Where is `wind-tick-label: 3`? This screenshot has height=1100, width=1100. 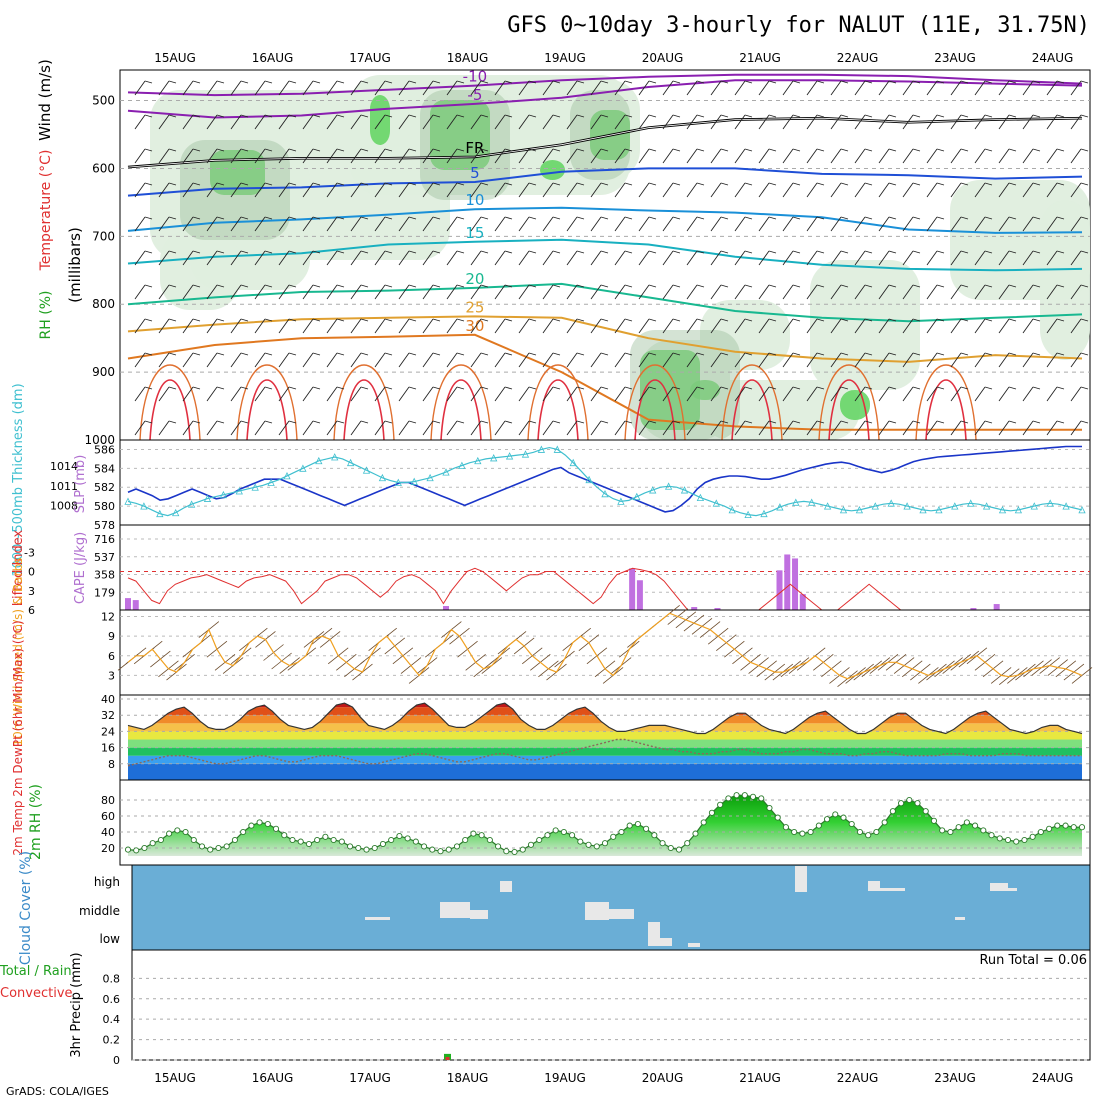 wind-tick-label: 3 is located at coordinates (111, 675).